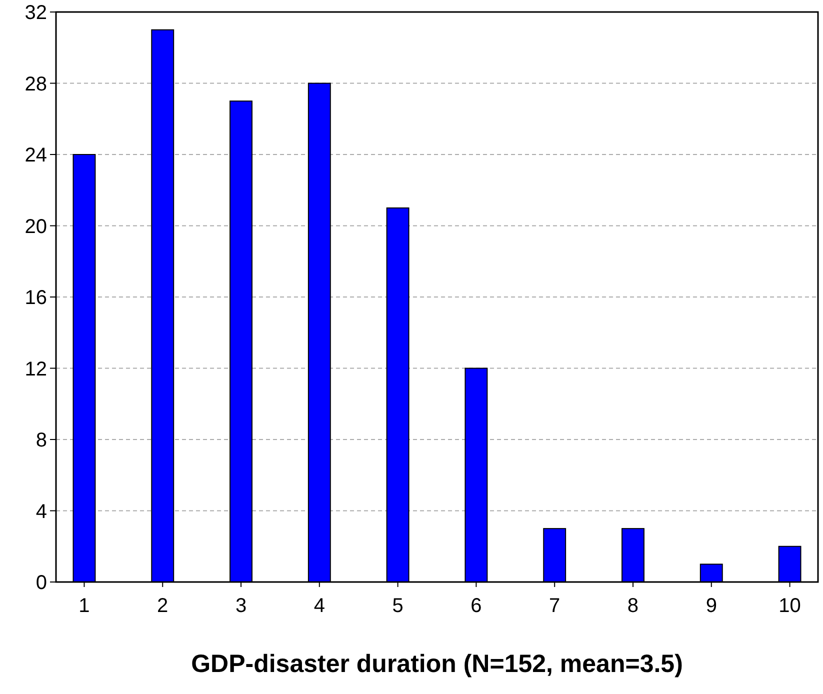 Image resolution: width=823 pixels, height=694 pixels. I want to click on y-tick-label: 28, so click(35, 84).